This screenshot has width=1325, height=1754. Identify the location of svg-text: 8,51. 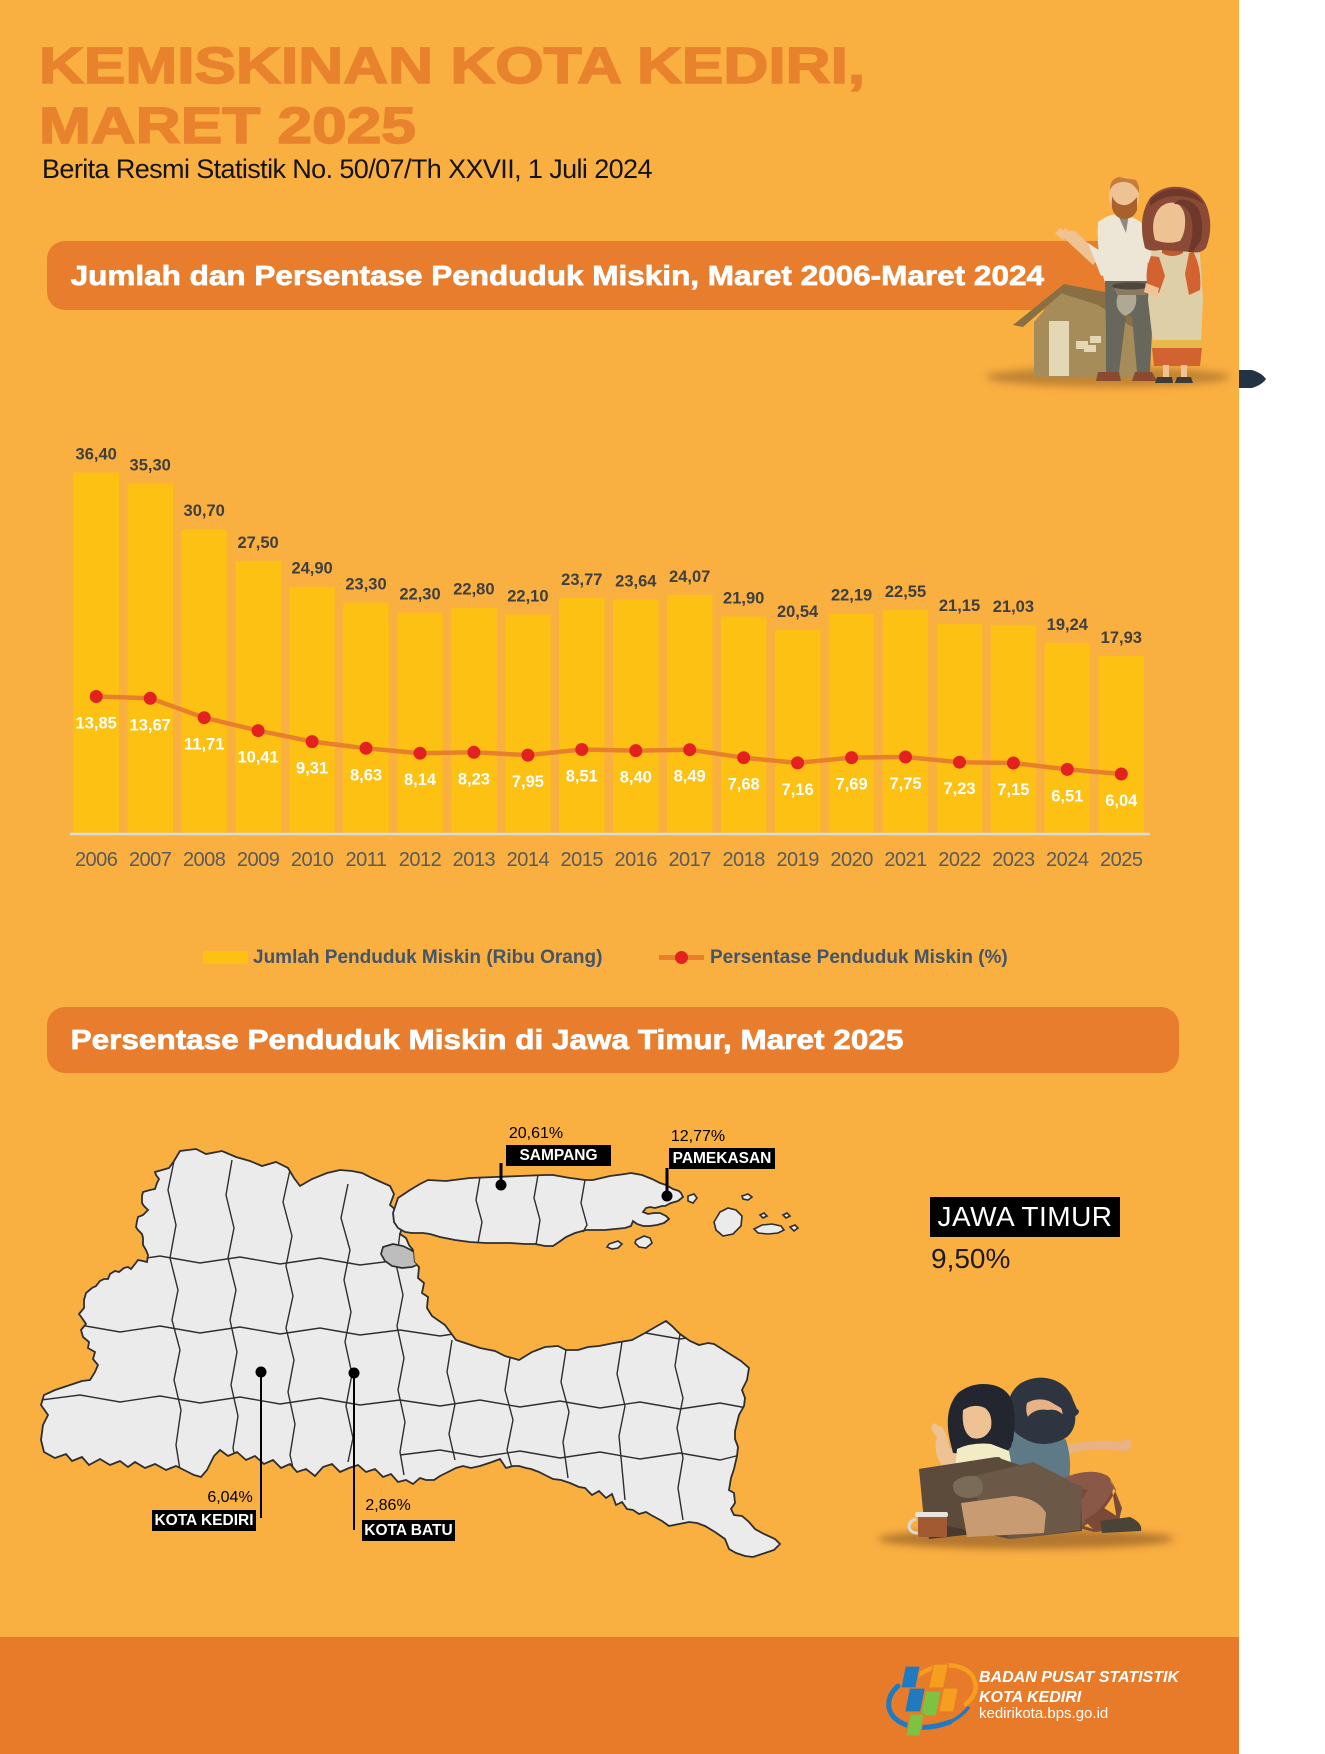
(582, 777).